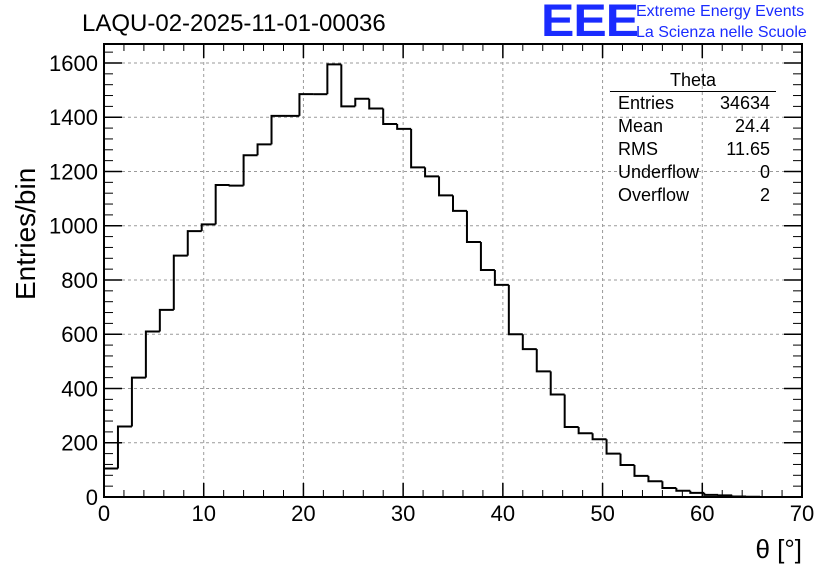 This screenshot has width=836, height=572. I want to click on stats-value: 34634, so click(744, 103).